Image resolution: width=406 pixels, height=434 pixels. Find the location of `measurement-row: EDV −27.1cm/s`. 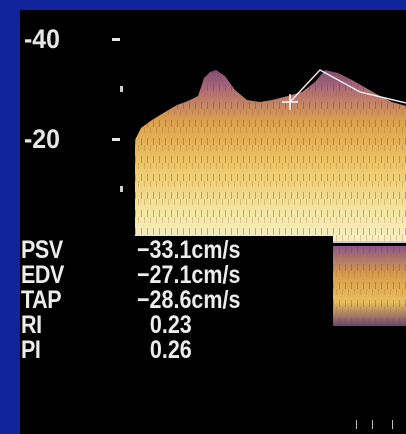

measurement-row: EDV −27.1cm/s is located at coordinates (177, 275).